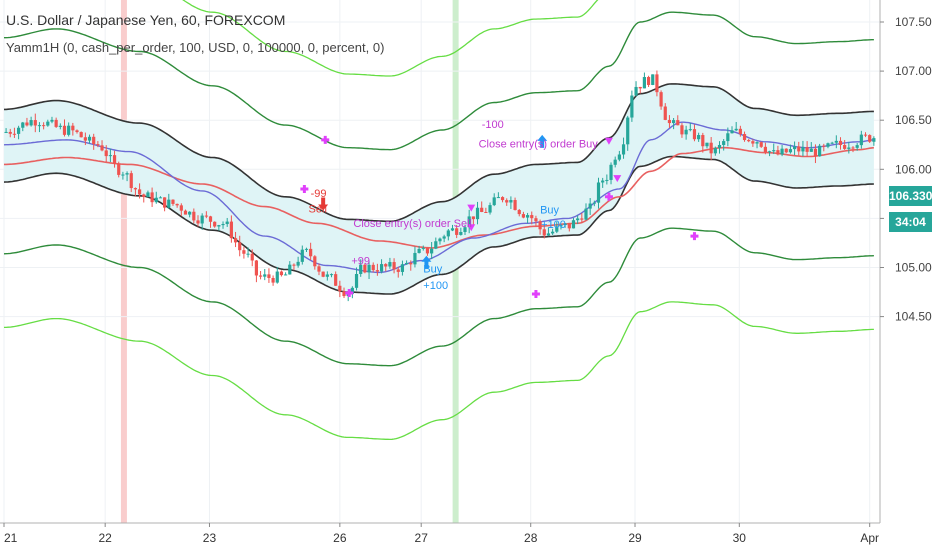 This screenshot has height=550, width=932. Describe the element at coordinates (531, 538) in the screenshot. I see `time-tick-label: 28` at that location.